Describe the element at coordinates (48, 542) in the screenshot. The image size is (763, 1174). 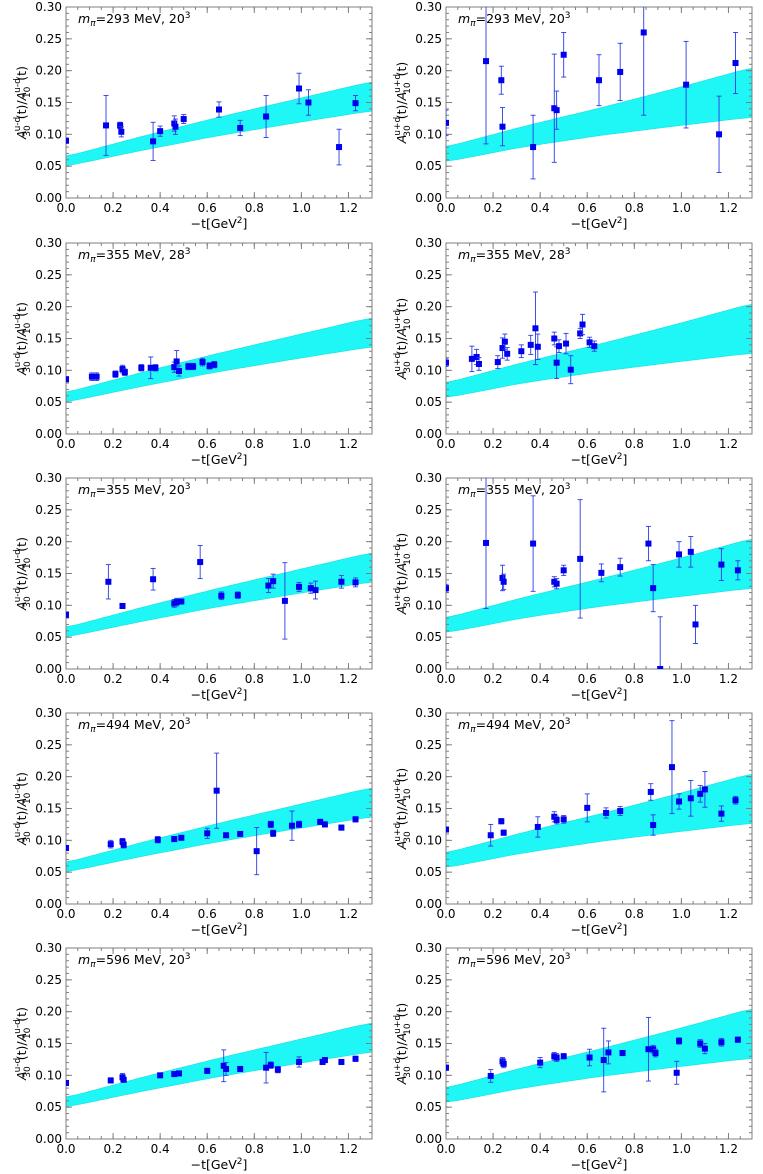
I see `y-tick-label: 0.20` at that location.